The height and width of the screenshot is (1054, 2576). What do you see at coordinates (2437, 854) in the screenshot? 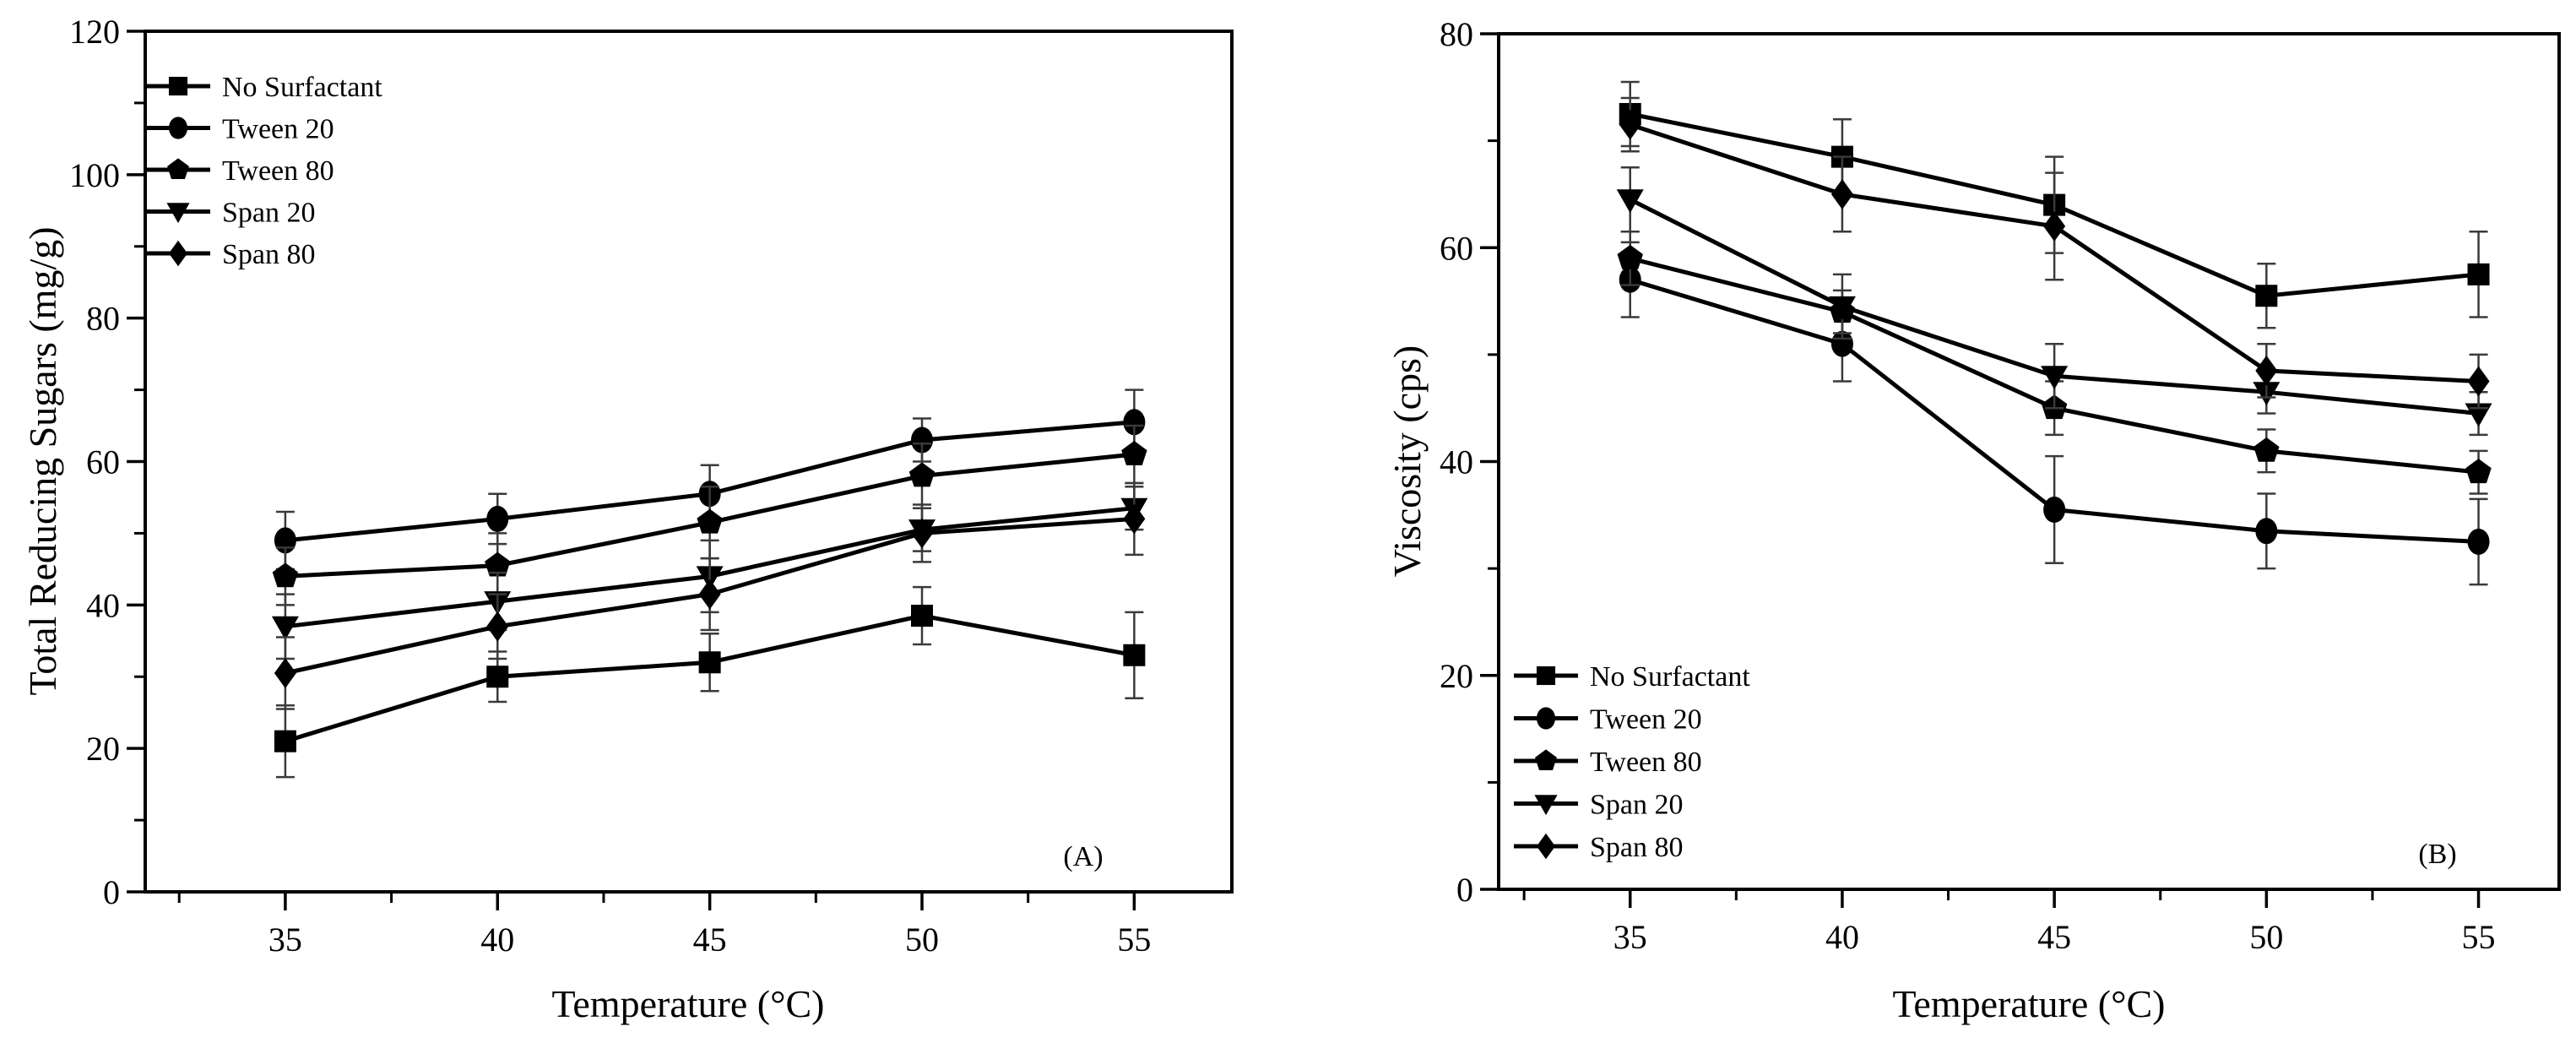
I see `panel-label--b-: (B)` at bounding box center [2437, 854].